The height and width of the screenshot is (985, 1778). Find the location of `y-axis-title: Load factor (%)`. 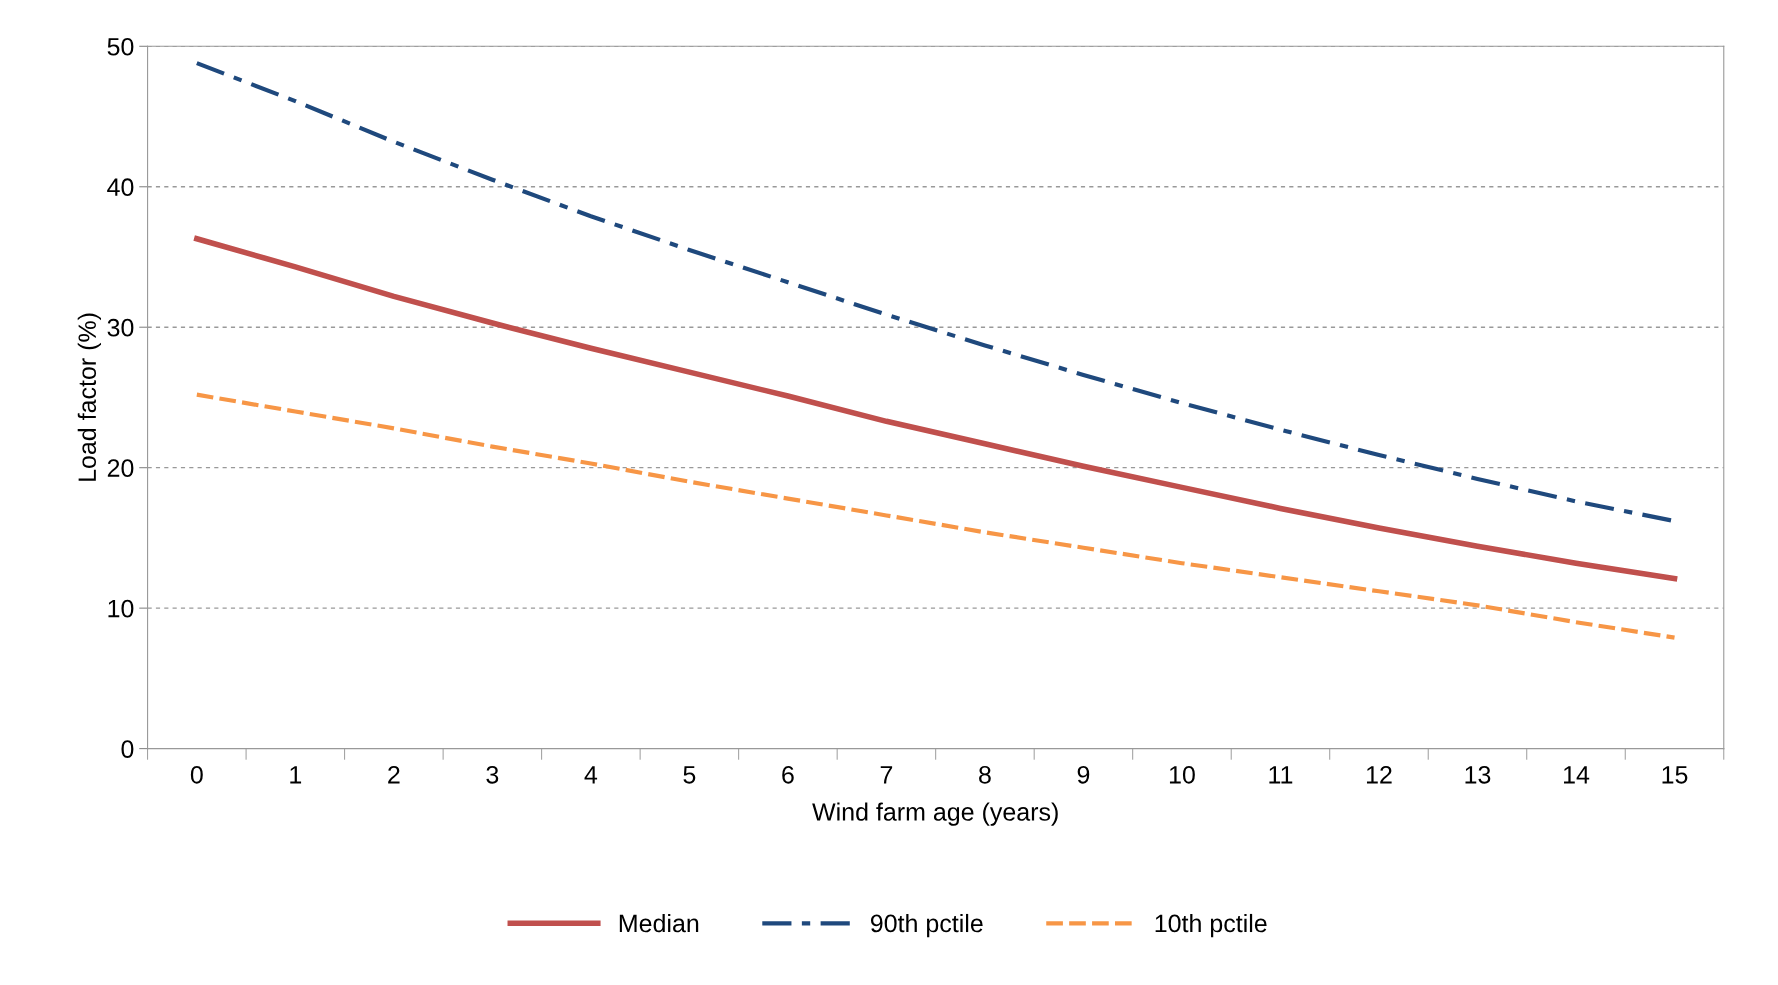

y-axis-title: Load factor (%) is located at coordinates (89, 397).